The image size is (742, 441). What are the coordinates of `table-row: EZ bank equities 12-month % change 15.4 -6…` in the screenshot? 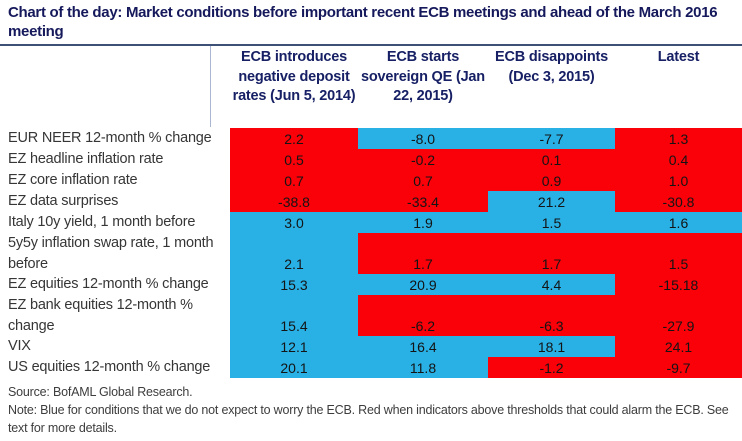 It's located at (371, 315).